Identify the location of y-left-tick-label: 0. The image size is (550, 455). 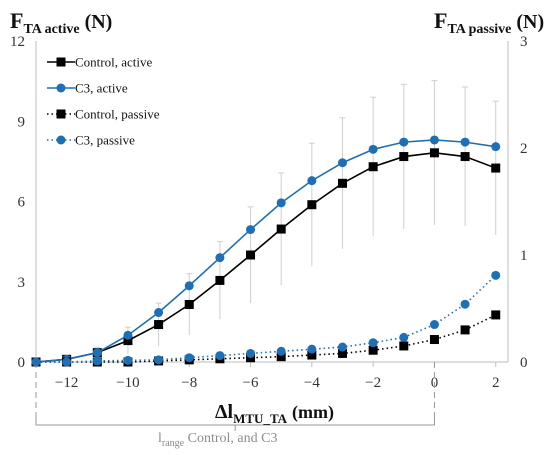
(22, 363).